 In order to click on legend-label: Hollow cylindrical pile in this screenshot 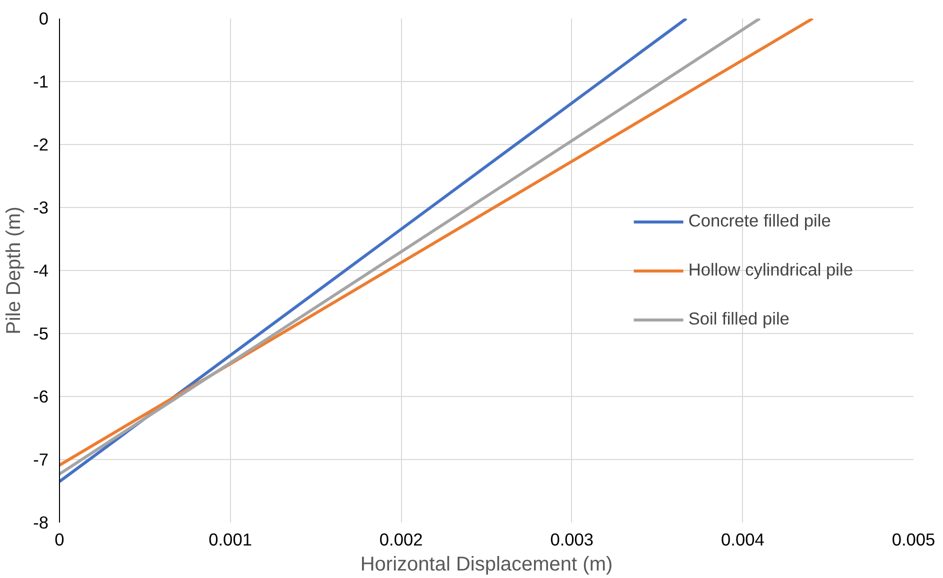, I will do `click(770, 270)`.